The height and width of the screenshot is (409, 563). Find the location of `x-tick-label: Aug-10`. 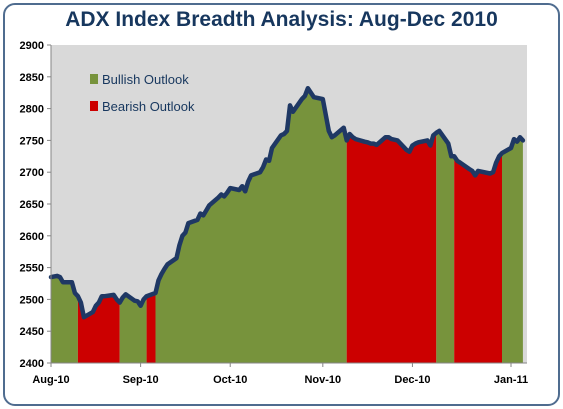

x-tick-label: Aug-10 is located at coordinates (50, 380).